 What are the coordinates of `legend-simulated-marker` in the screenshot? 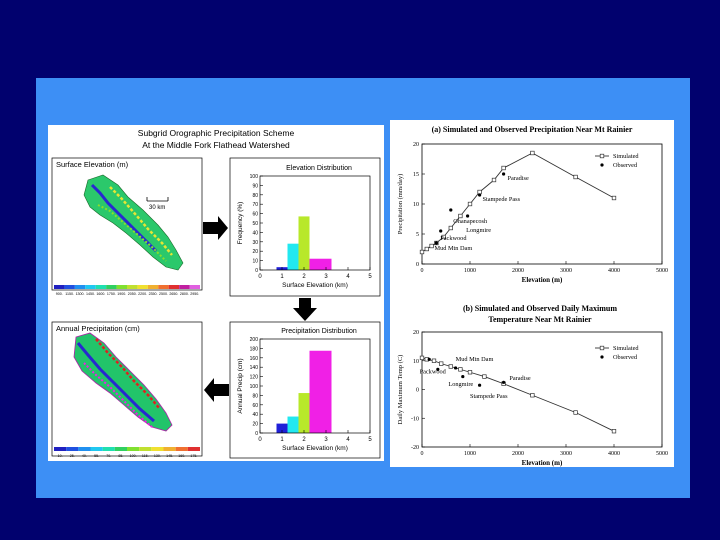 It's located at (602, 348).